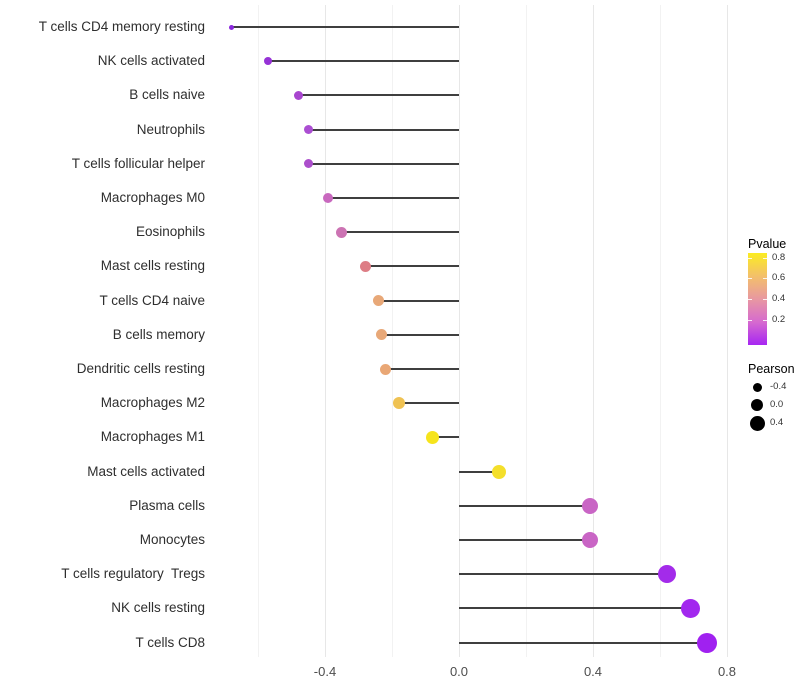 This screenshot has height=700, width=800. I want to click on category-label: Macrophages M1, so click(152, 437).